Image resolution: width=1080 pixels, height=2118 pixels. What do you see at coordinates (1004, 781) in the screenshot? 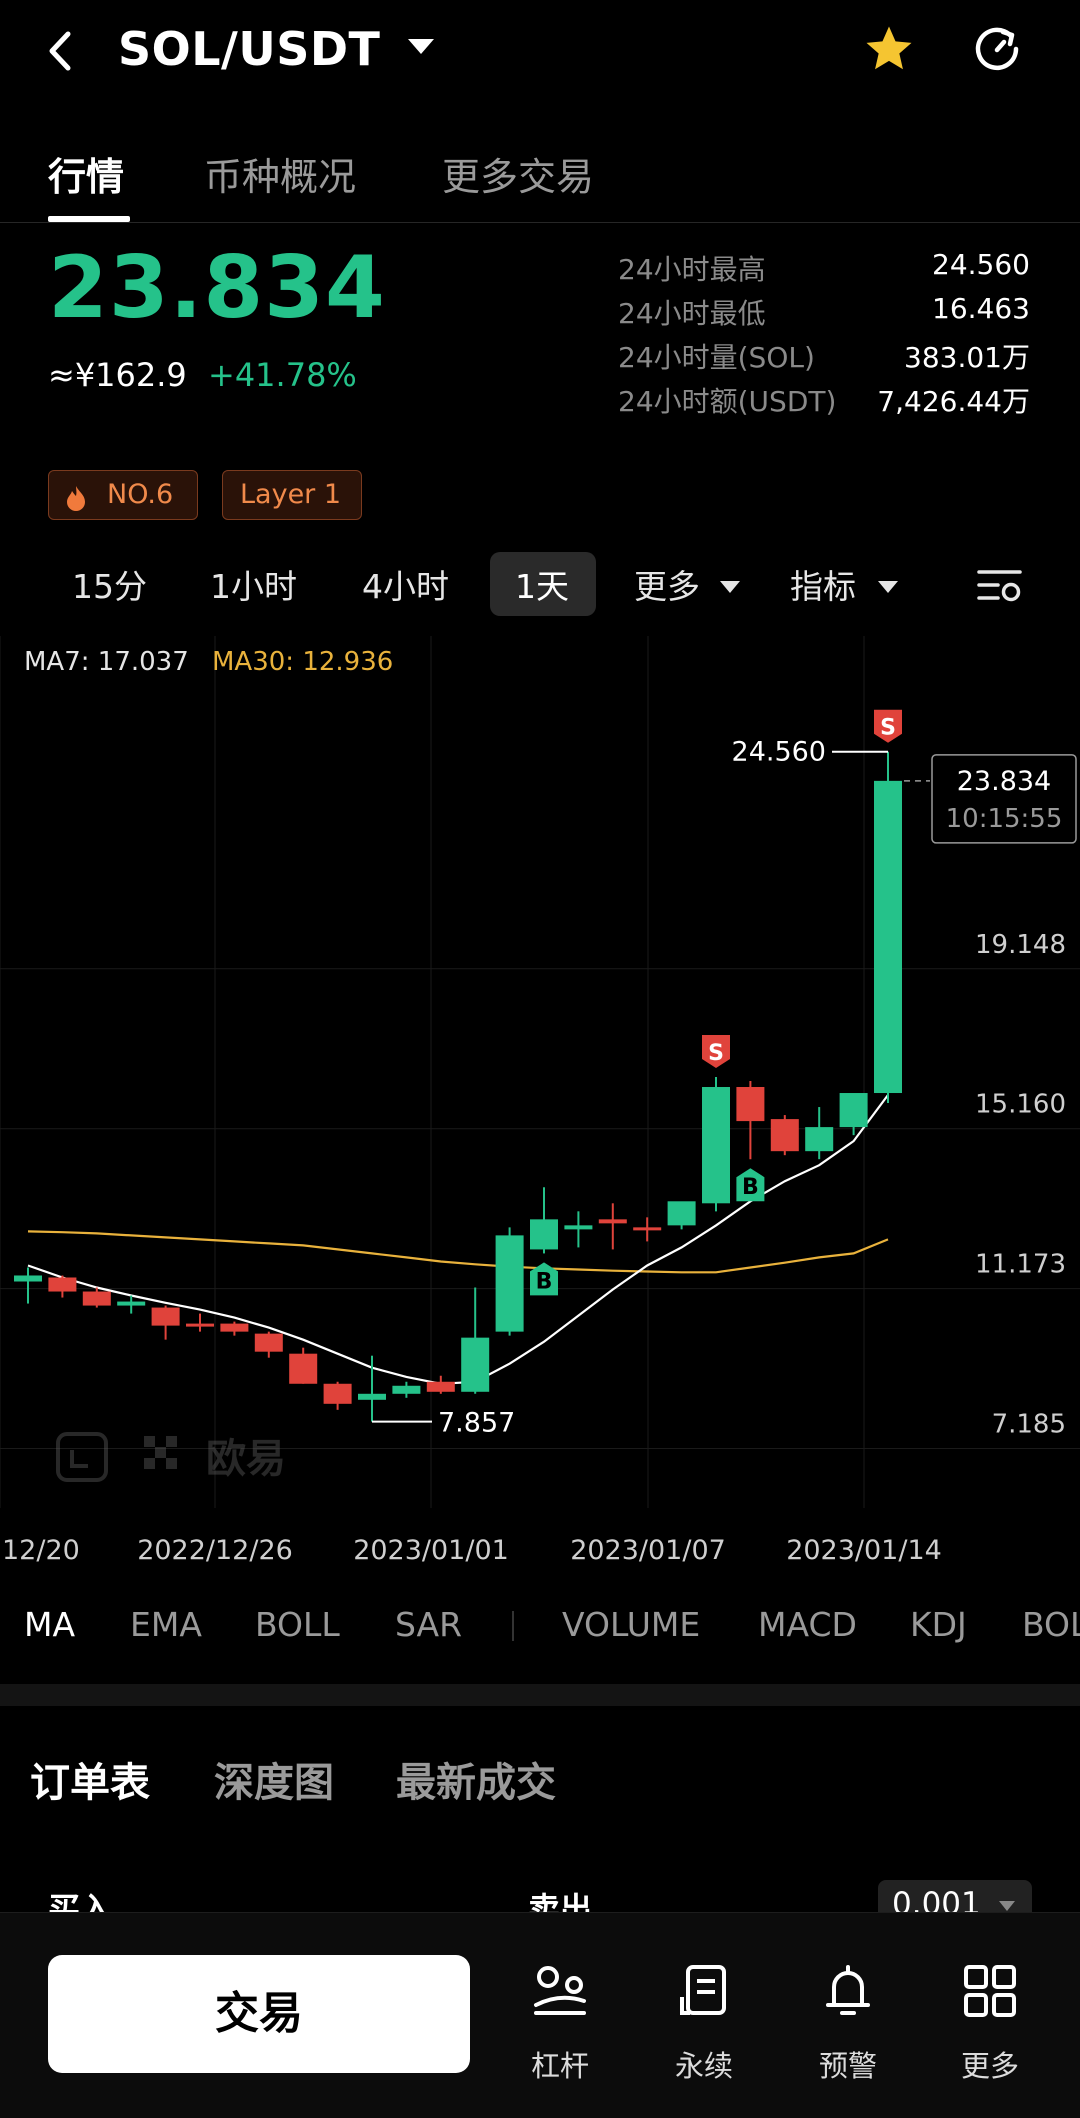
I see `current-price-label: 23.834` at bounding box center [1004, 781].